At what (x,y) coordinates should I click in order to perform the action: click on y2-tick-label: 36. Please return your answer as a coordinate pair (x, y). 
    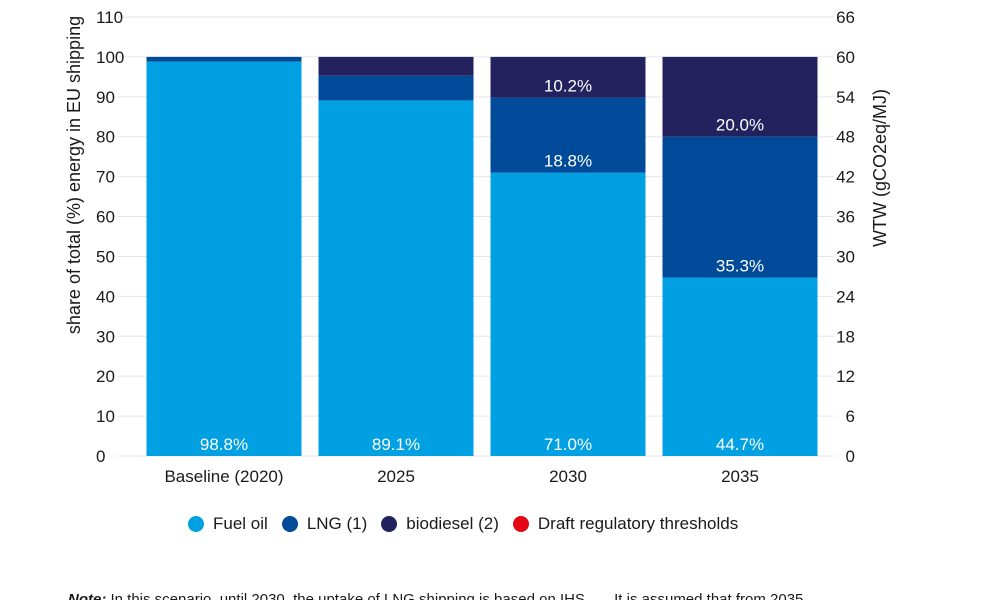
    Looking at the image, I should click on (845, 217).